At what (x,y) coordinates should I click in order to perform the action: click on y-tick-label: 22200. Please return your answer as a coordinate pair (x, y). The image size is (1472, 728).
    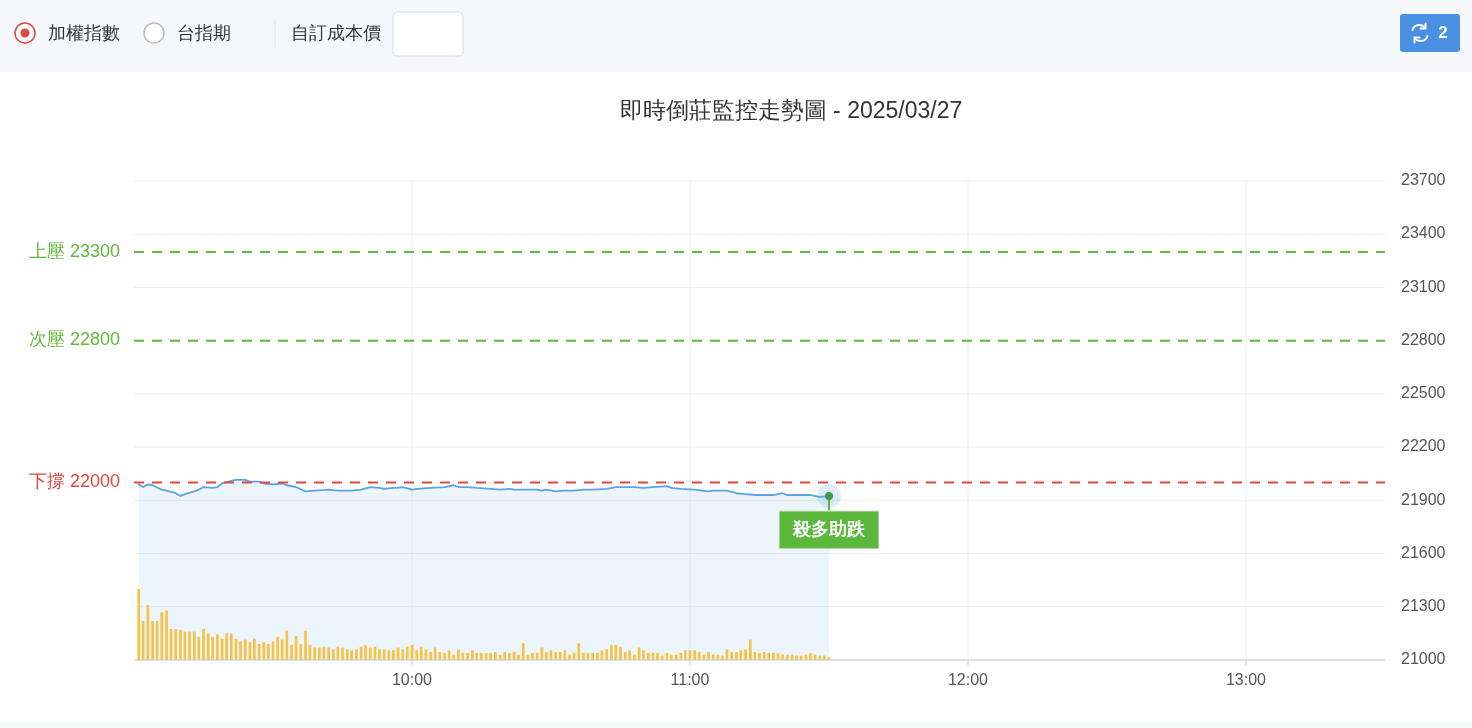
    Looking at the image, I should click on (1423, 446).